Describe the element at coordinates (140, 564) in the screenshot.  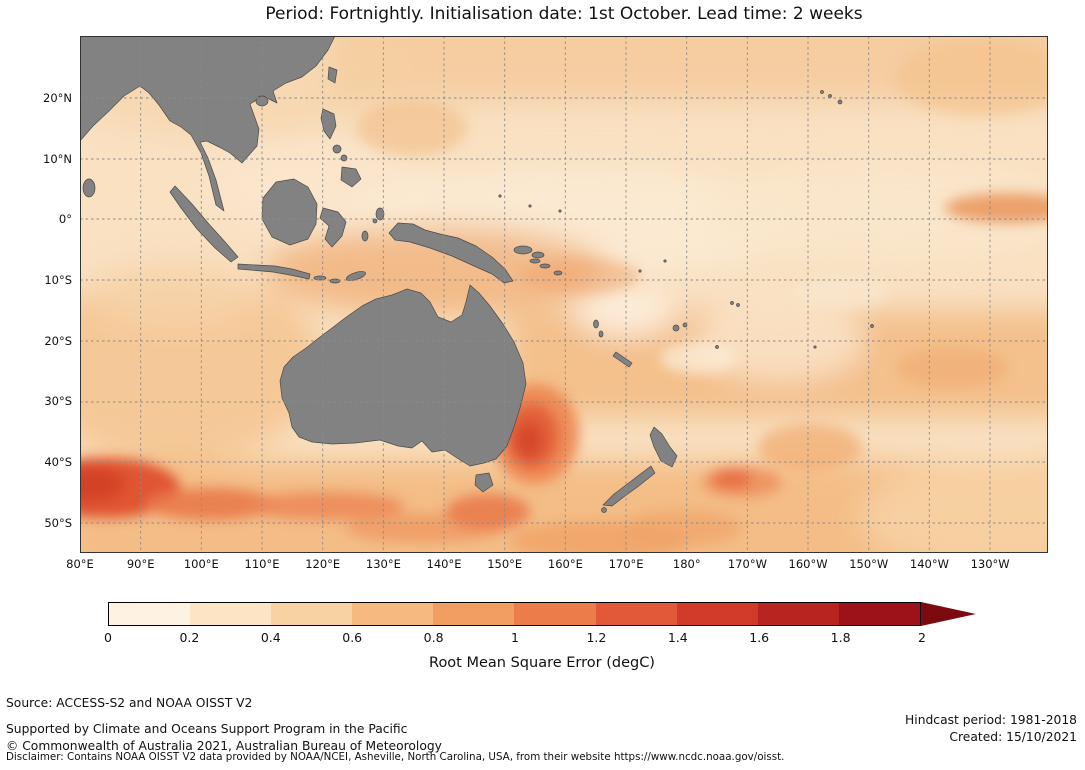
I see `x-tick-label: 90°E` at that location.